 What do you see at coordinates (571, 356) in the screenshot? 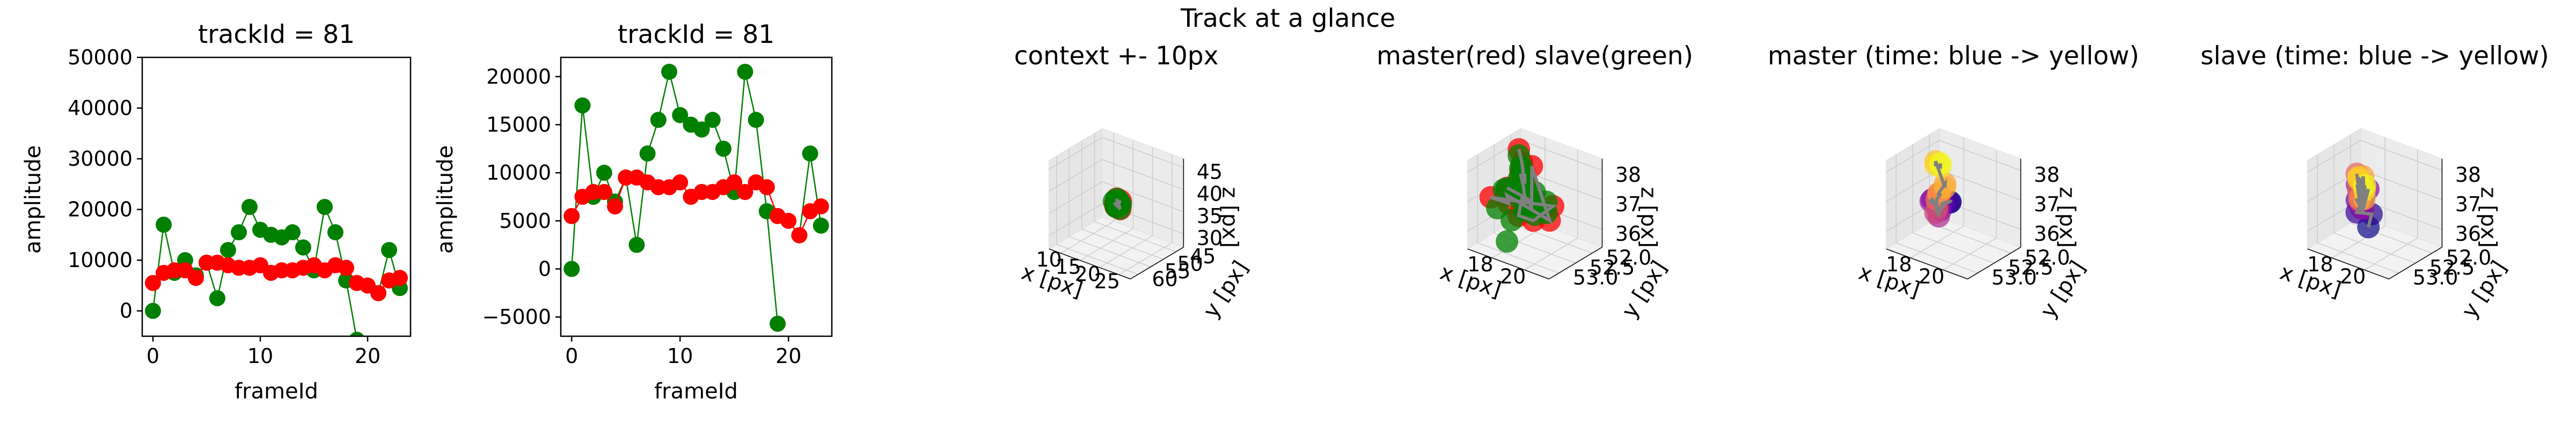
I see `x-tick-label: 0` at bounding box center [571, 356].